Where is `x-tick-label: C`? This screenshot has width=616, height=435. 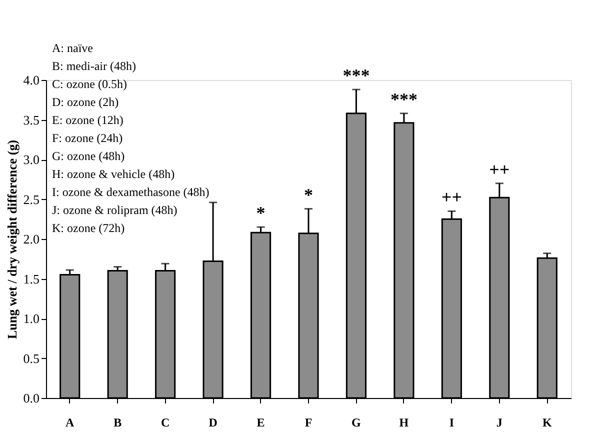 x-tick-label: C is located at coordinates (165, 423).